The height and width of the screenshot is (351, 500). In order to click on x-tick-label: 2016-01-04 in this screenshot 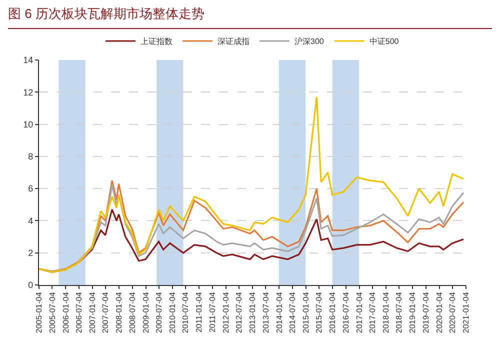, I will do `click(333, 313)`.